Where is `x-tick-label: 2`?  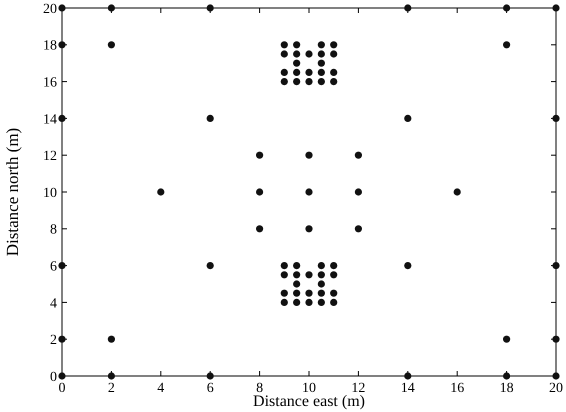
x-tick-label: 2 is located at coordinates (111, 388).